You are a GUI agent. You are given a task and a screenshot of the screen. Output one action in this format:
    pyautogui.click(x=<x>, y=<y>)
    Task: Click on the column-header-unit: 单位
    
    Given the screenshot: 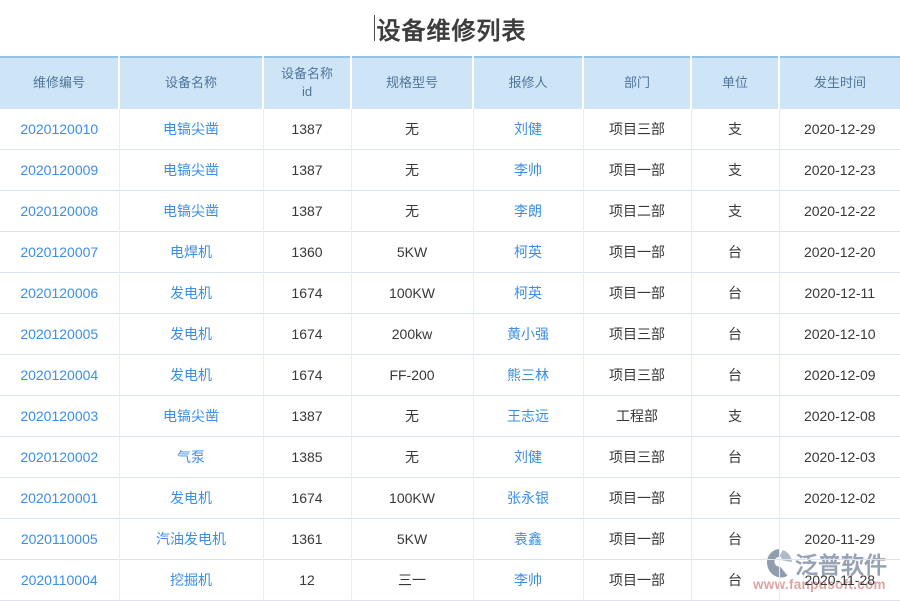 What is the action you would take?
    pyautogui.click(x=734, y=83)
    